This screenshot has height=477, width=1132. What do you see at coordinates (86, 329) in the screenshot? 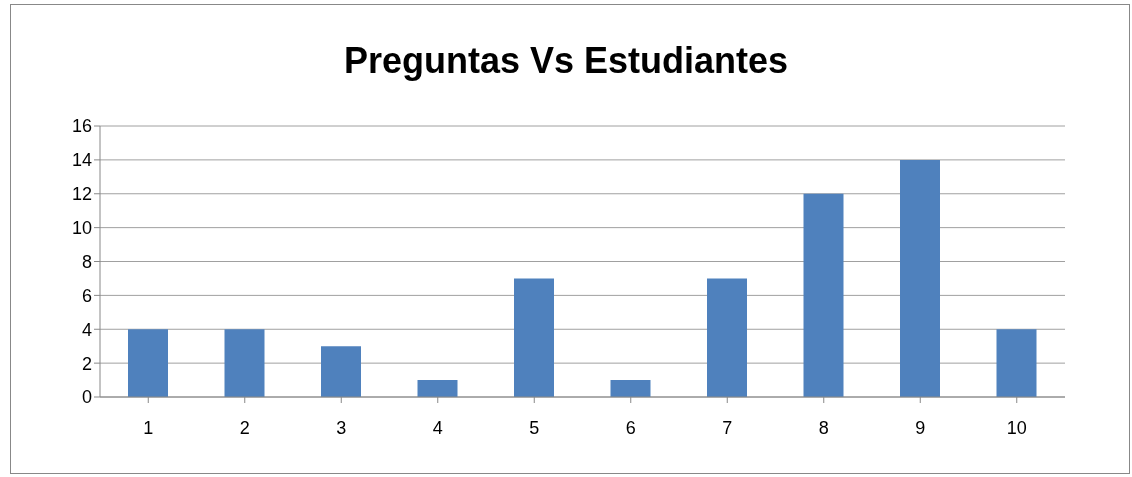
I see `y-tick-label: 4` at bounding box center [86, 329].